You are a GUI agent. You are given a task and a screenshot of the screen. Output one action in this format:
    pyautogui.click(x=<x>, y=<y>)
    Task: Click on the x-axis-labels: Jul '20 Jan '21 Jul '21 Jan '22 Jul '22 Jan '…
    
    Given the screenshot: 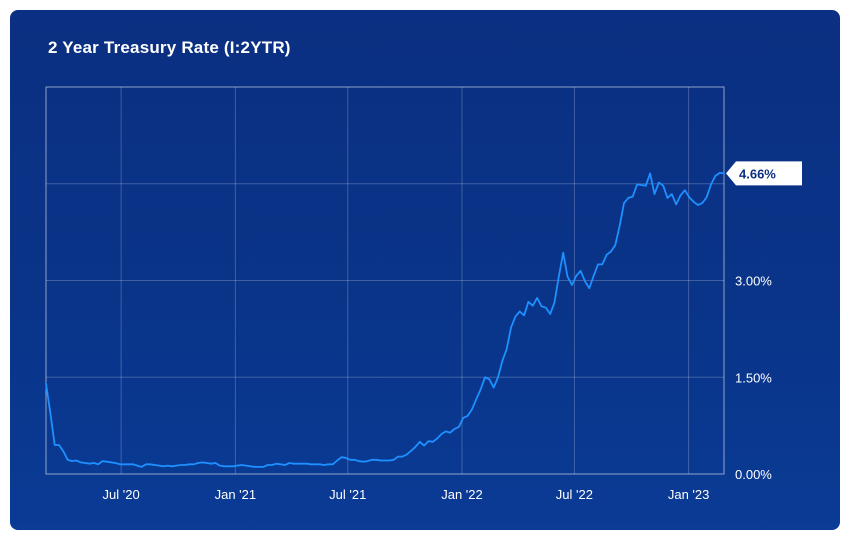 What is the action you would take?
    pyautogui.click(x=406, y=494)
    